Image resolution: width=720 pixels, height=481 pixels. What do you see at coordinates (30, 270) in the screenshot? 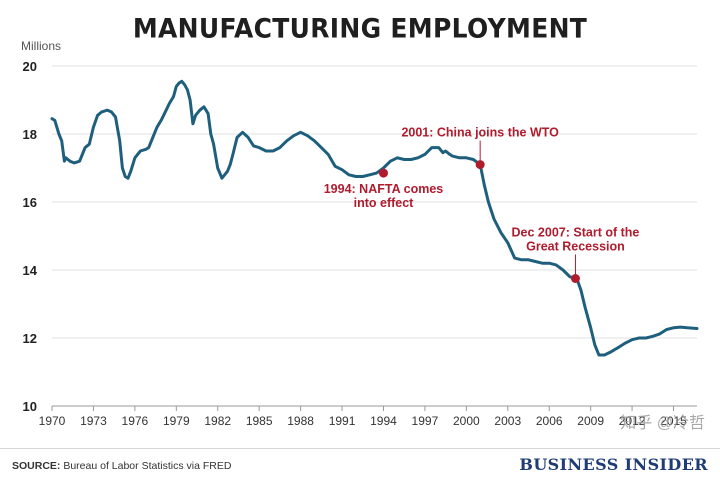
I see `y-tick-label: 14` at bounding box center [30, 270].